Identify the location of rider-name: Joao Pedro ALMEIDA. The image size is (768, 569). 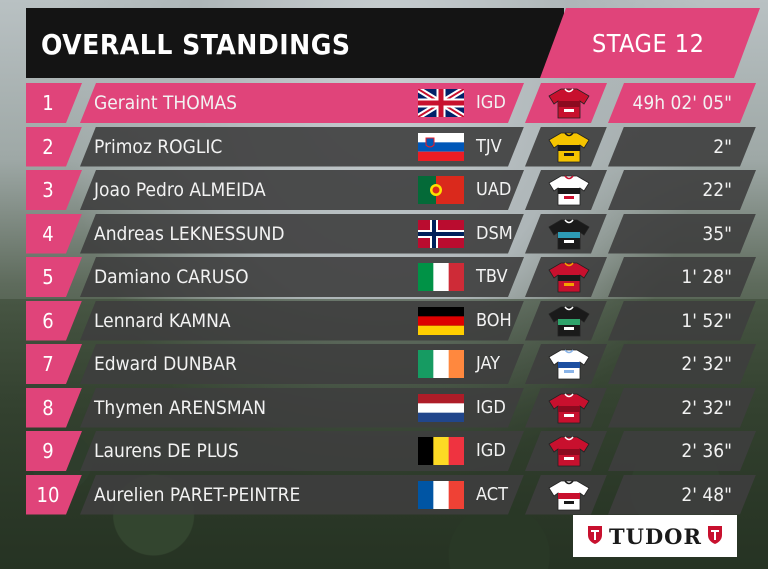
(180, 190).